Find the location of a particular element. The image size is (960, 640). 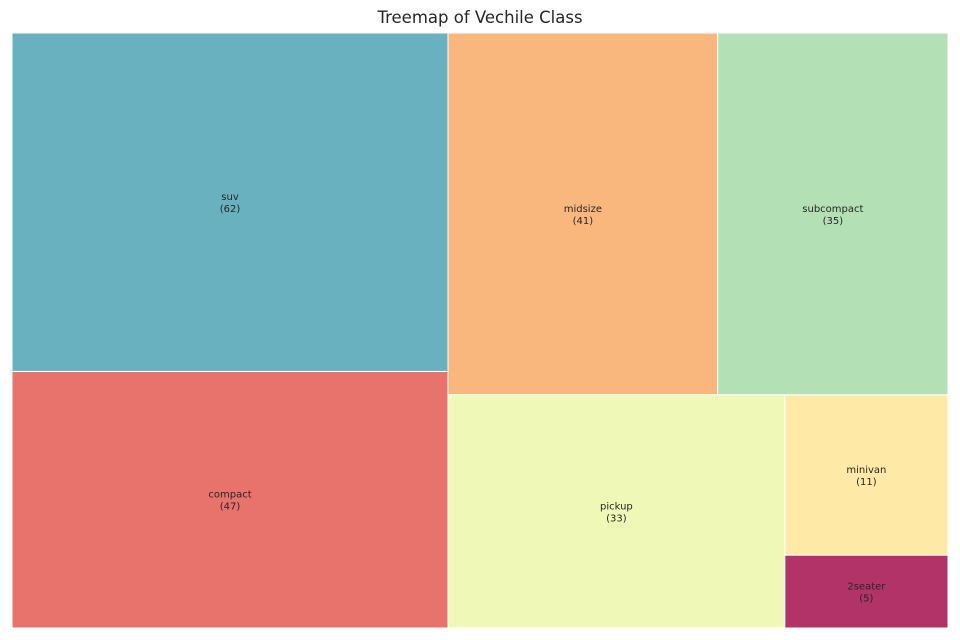

tile-label-suv: suv (62) is located at coordinates (230, 203).